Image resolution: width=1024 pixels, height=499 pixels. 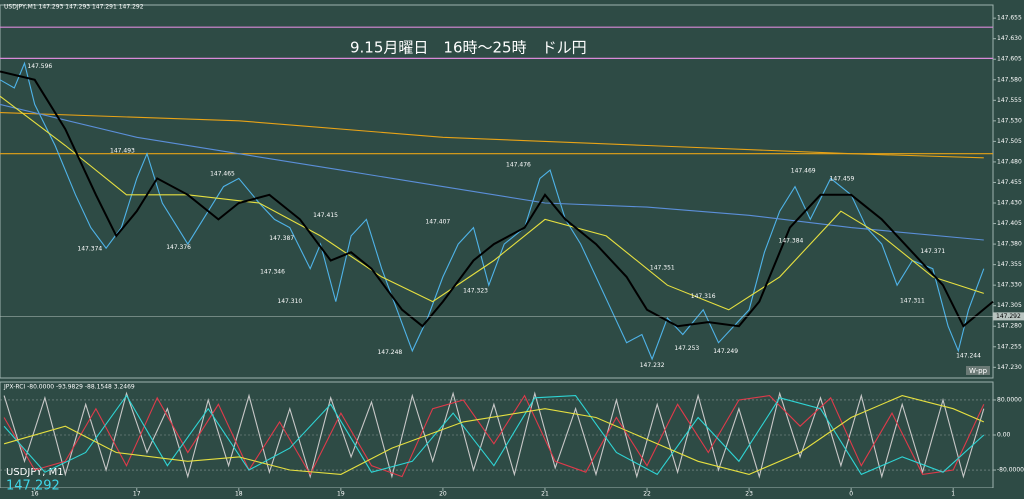 What do you see at coordinates (35, 472) in the screenshot?
I see `symbol: USDJPY, M1` at bounding box center [35, 472].